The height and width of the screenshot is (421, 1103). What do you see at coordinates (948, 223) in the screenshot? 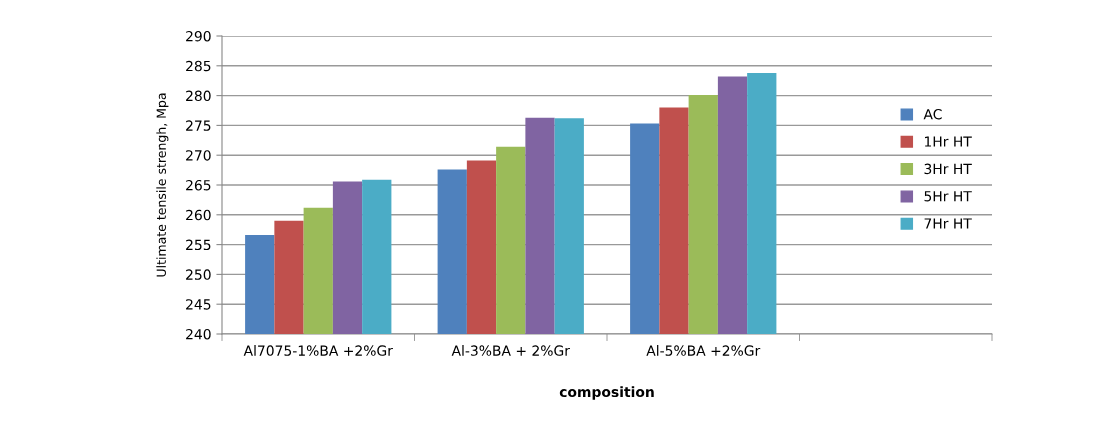
I see `legend-label: 7Hr HT` at bounding box center [948, 223].